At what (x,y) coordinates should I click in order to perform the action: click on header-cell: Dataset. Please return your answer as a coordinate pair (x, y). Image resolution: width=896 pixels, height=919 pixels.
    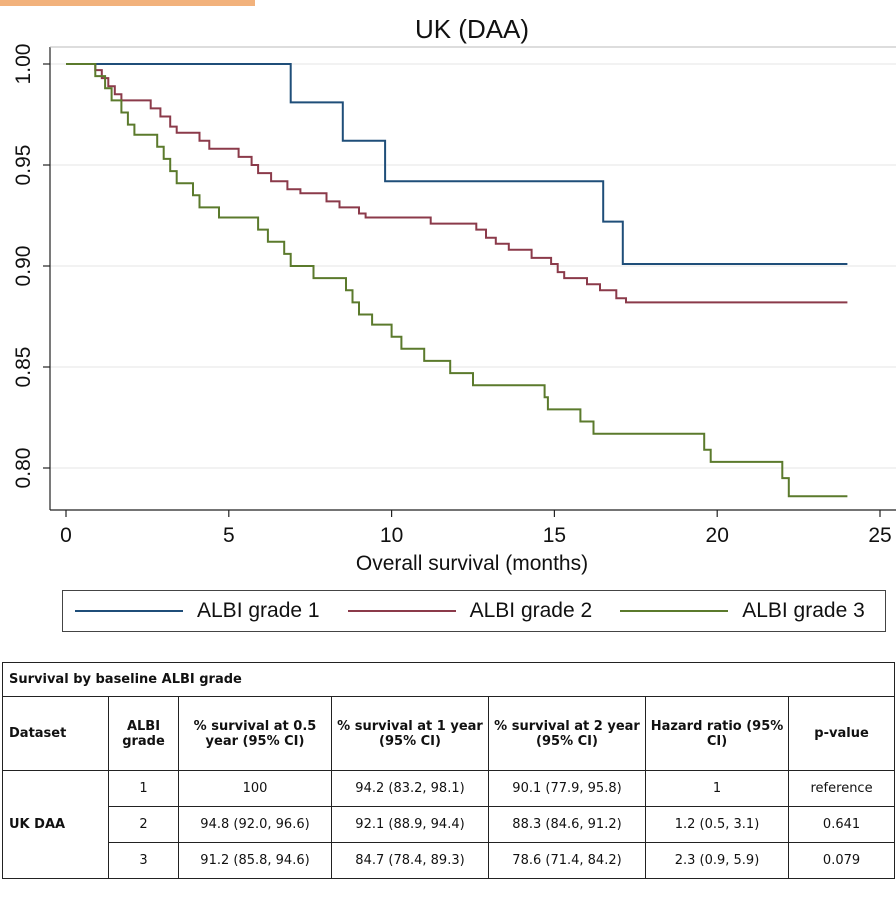
    Looking at the image, I should click on (55, 733).